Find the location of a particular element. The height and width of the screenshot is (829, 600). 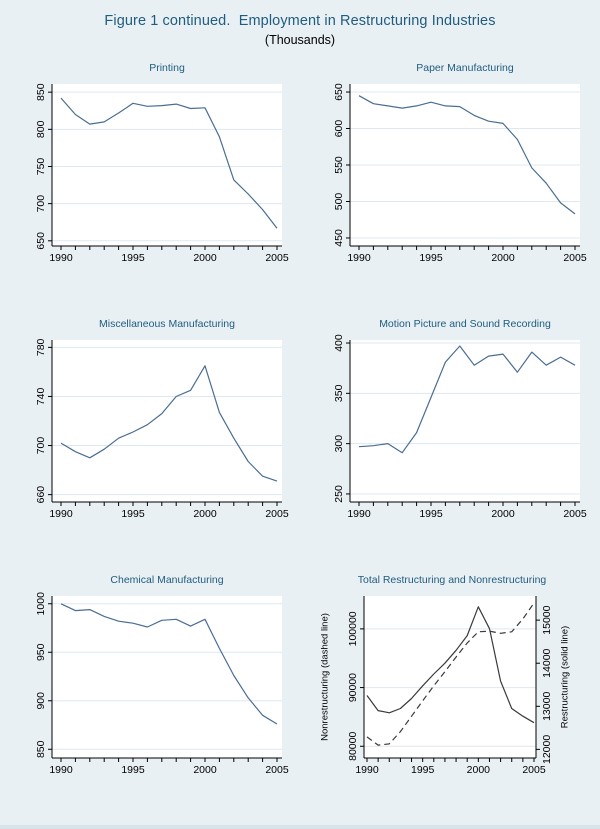

right-y-tick-label: 13000 is located at coordinates (547, 706).